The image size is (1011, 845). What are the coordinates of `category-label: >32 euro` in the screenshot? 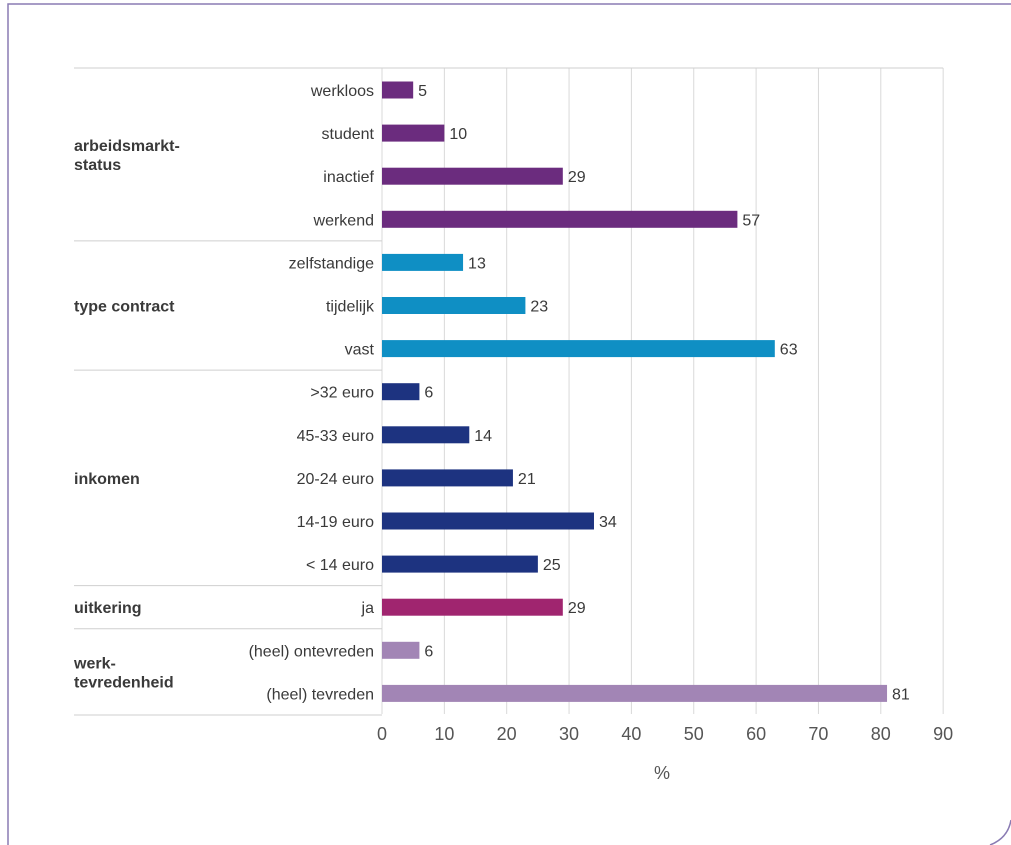 It's located at (342, 393).